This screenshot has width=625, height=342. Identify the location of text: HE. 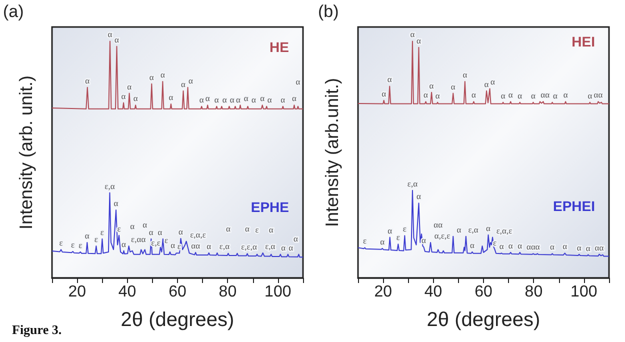
(279, 46).